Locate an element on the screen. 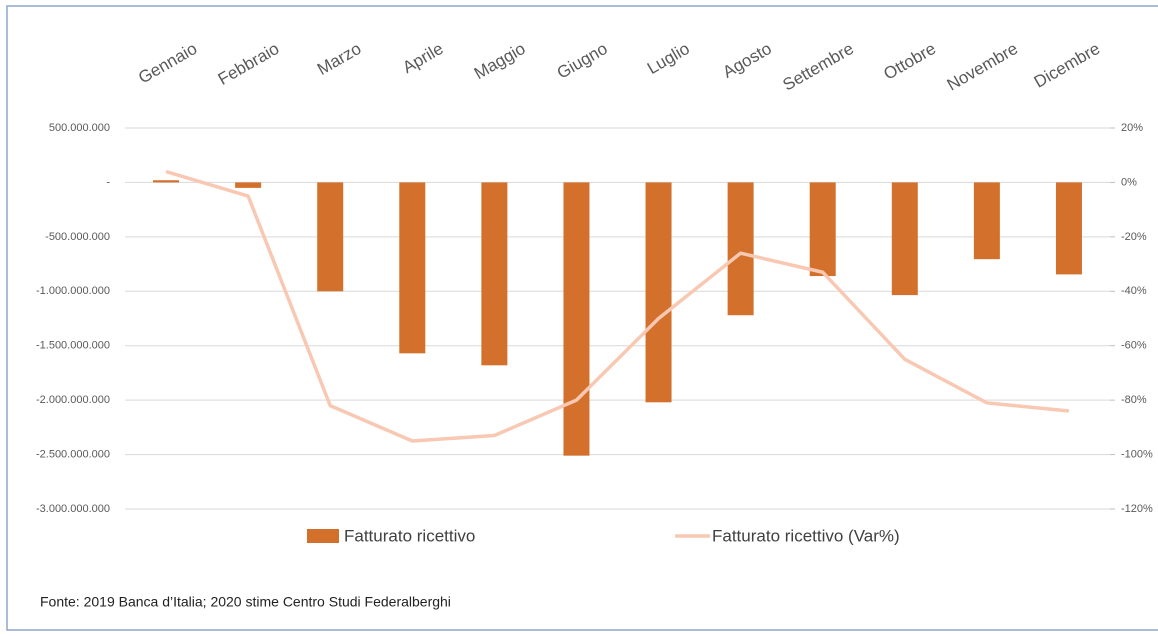  y-tick-label: -2.000.000.000 is located at coordinates (73, 400).